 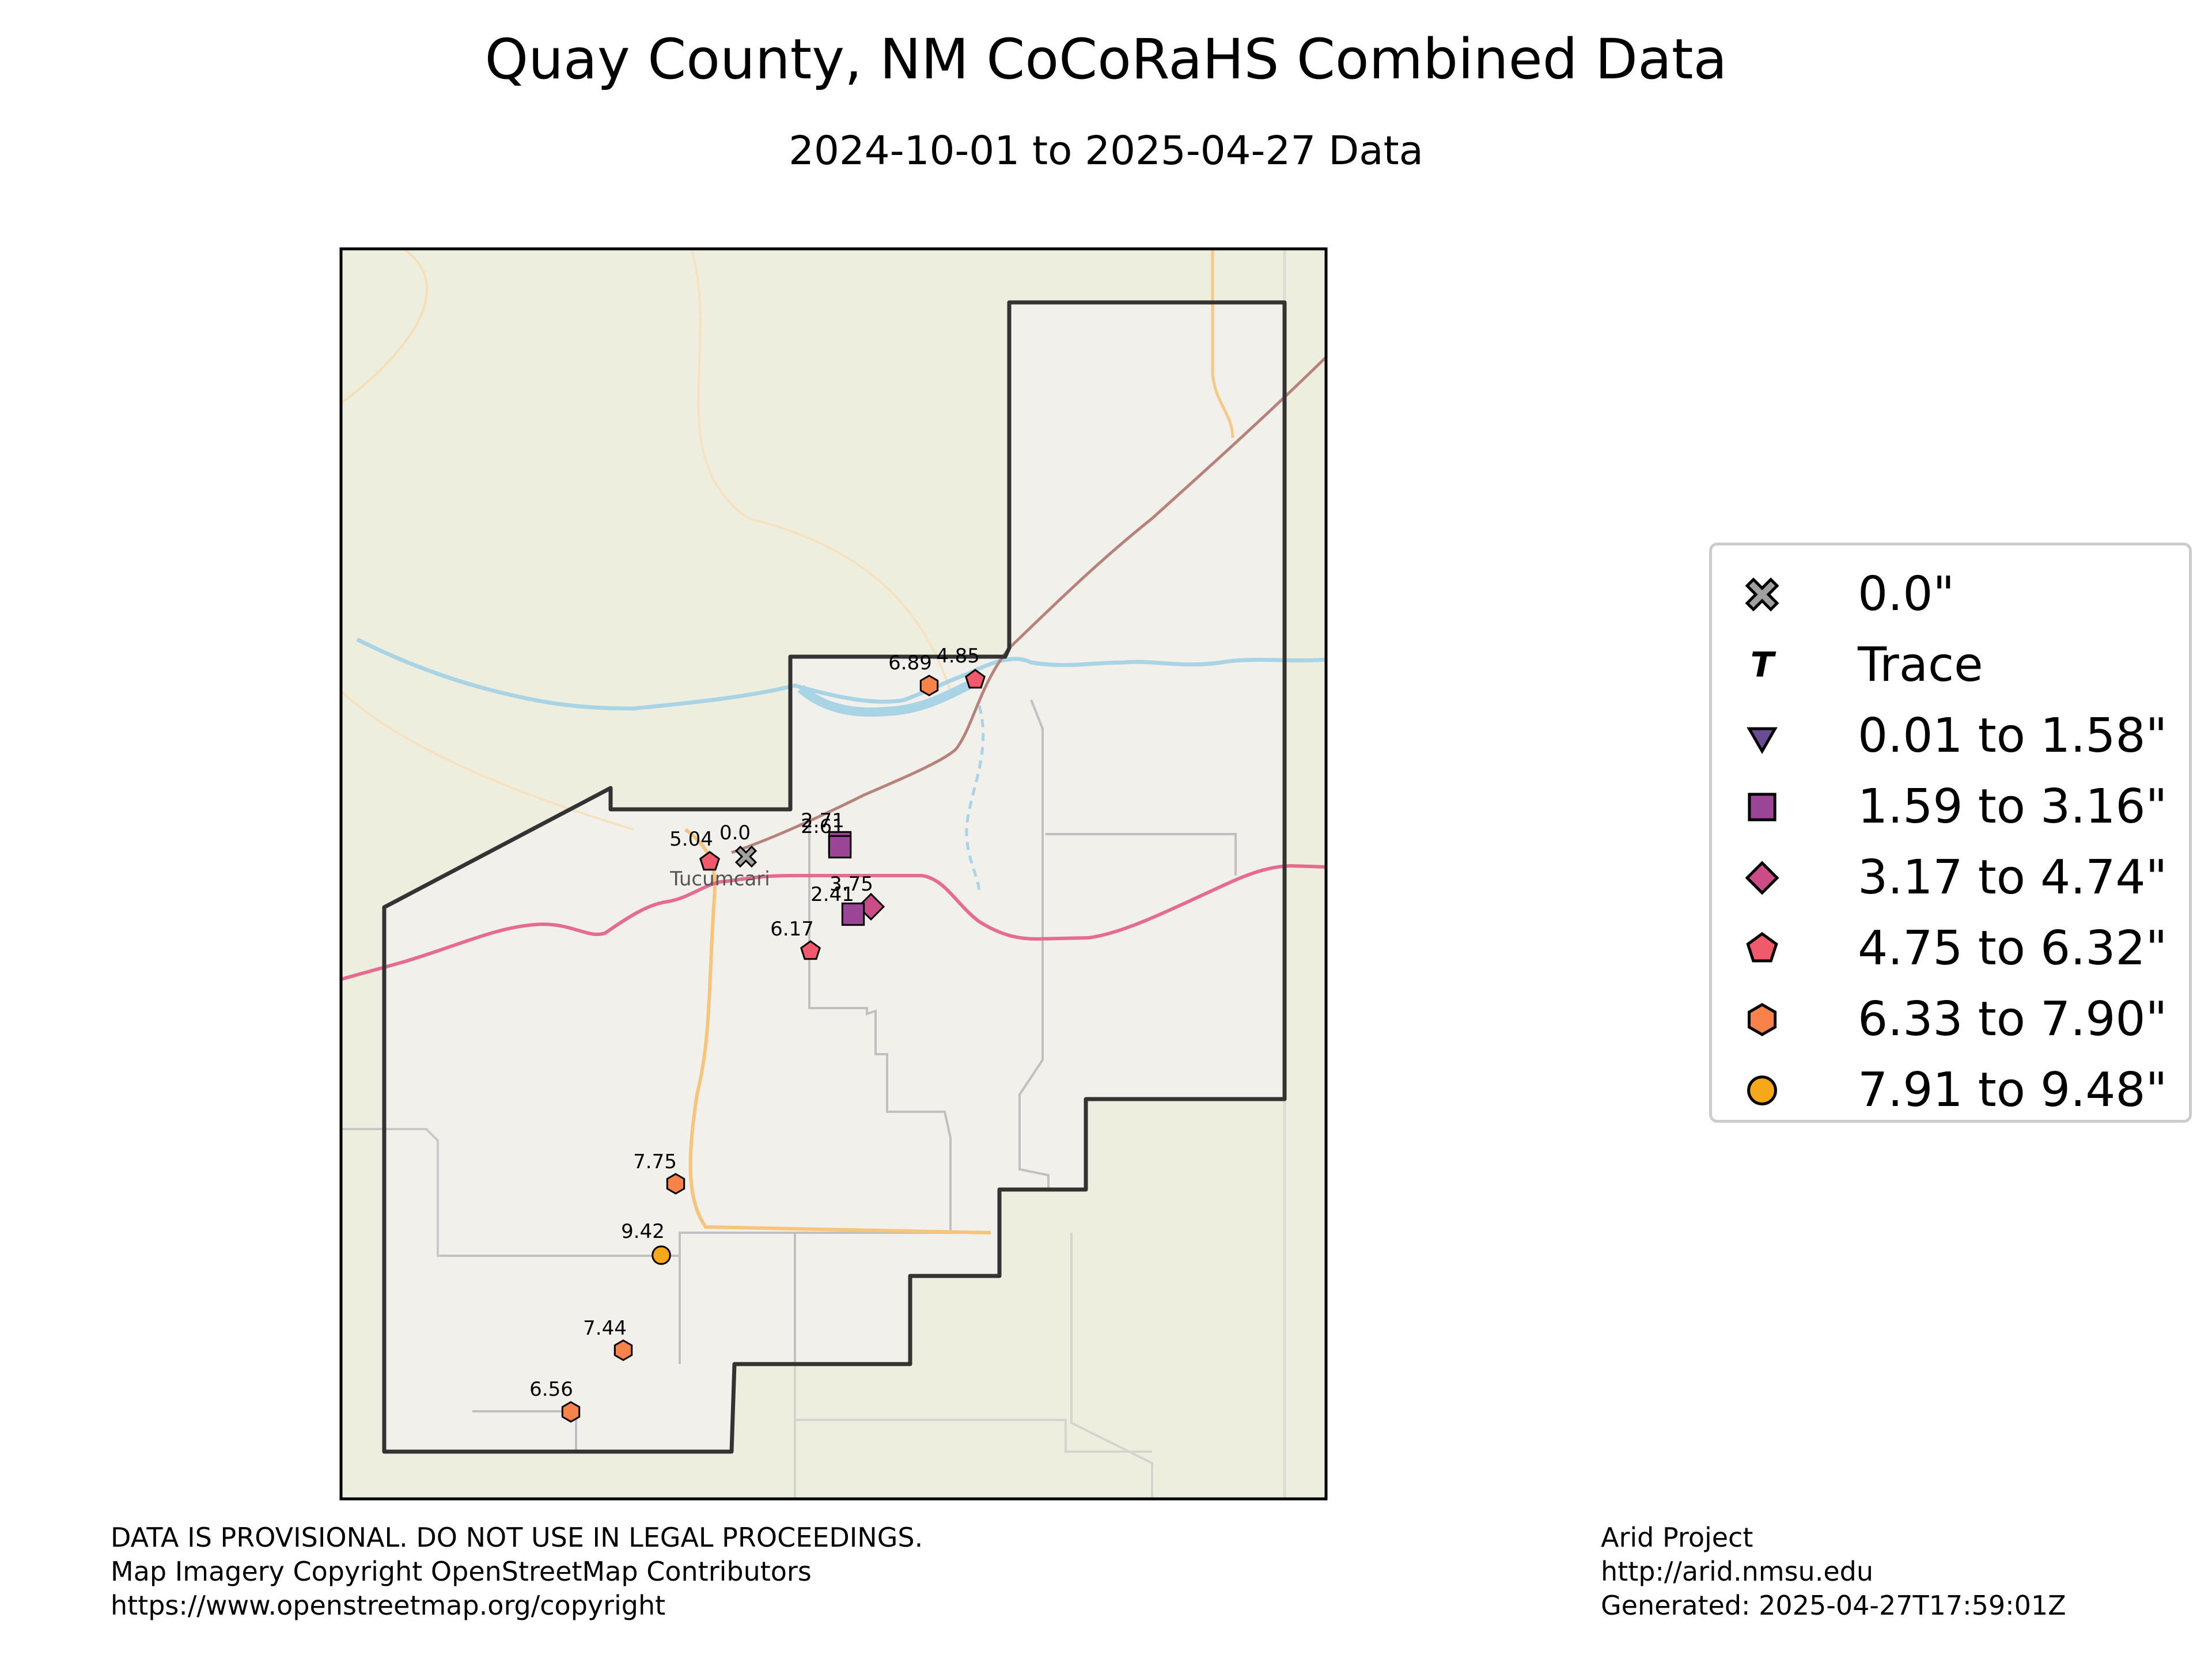 What do you see at coordinates (822, 826) in the screenshot?
I see `station-value-label: 2.61` at bounding box center [822, 826].